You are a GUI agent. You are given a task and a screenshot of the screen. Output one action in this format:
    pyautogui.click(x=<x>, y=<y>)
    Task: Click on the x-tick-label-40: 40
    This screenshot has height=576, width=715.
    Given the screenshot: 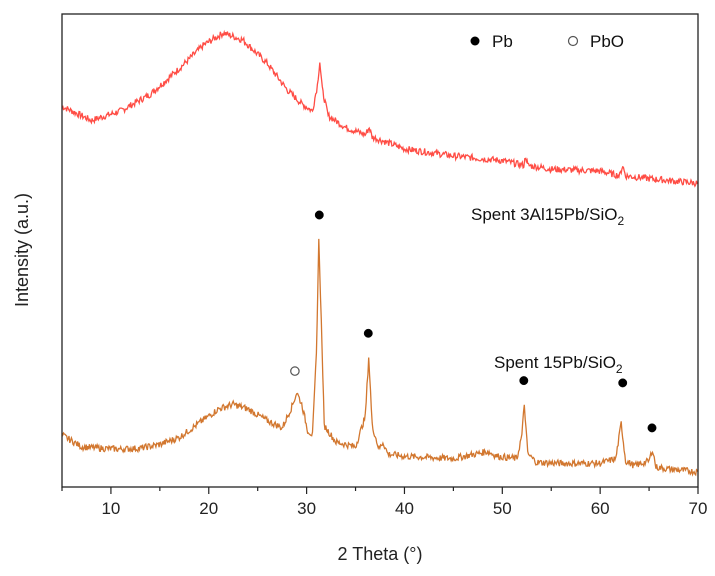 What is the action you would take?
    pyautogui.click(x=404, y=508)
    